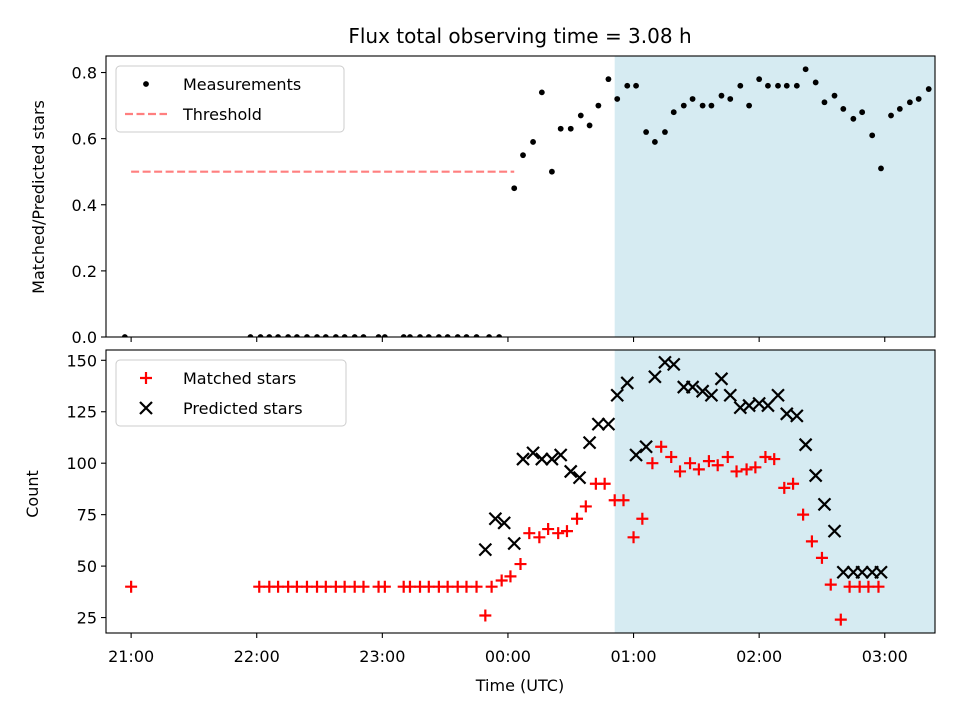  Describe the element at coordinates (32, 494) in the screenshot. I see `bottom-y-axis-label: Count` at that location.